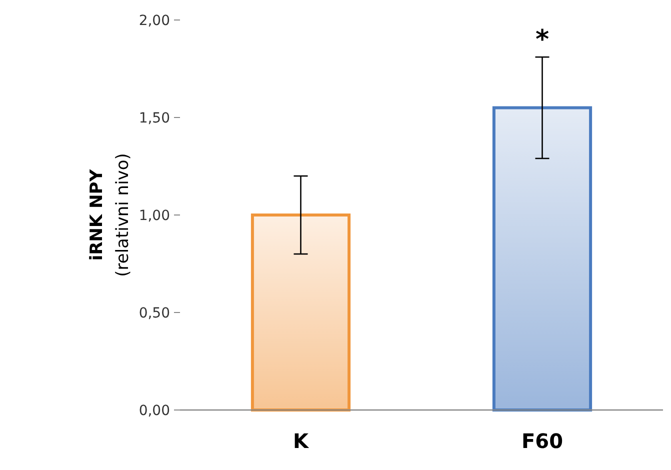 Image resolution: width=671 pixels, height=470 pixels. Describe the element at coordinates (154, 313) in the screenshot. I see `y-tick-label: 0,50` at that location.